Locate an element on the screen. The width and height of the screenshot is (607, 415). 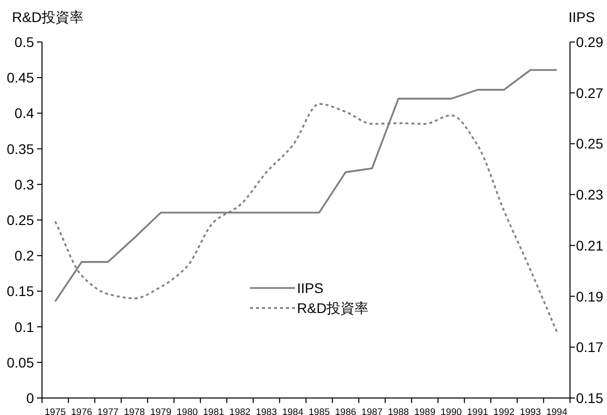
x-tick-label: 1993 is located at coordinates (530, 411).